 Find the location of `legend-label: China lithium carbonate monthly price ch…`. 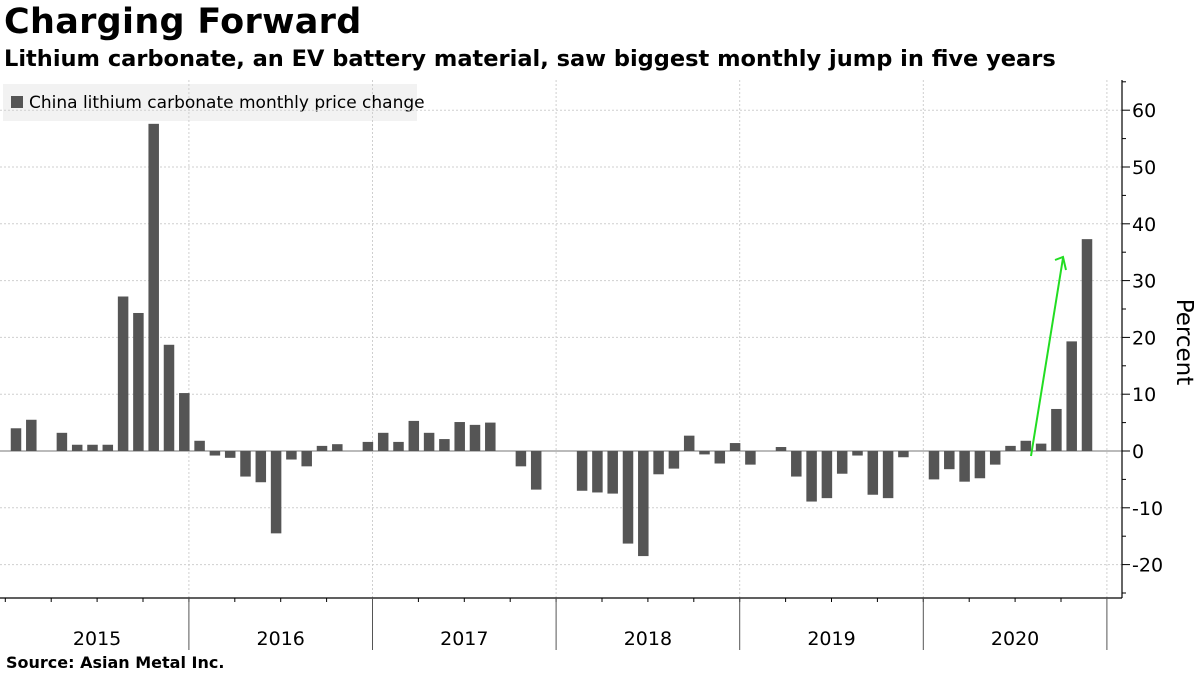

legend-label: China lithium carbonate monthly price ch… is located at coordinates (227, 103).